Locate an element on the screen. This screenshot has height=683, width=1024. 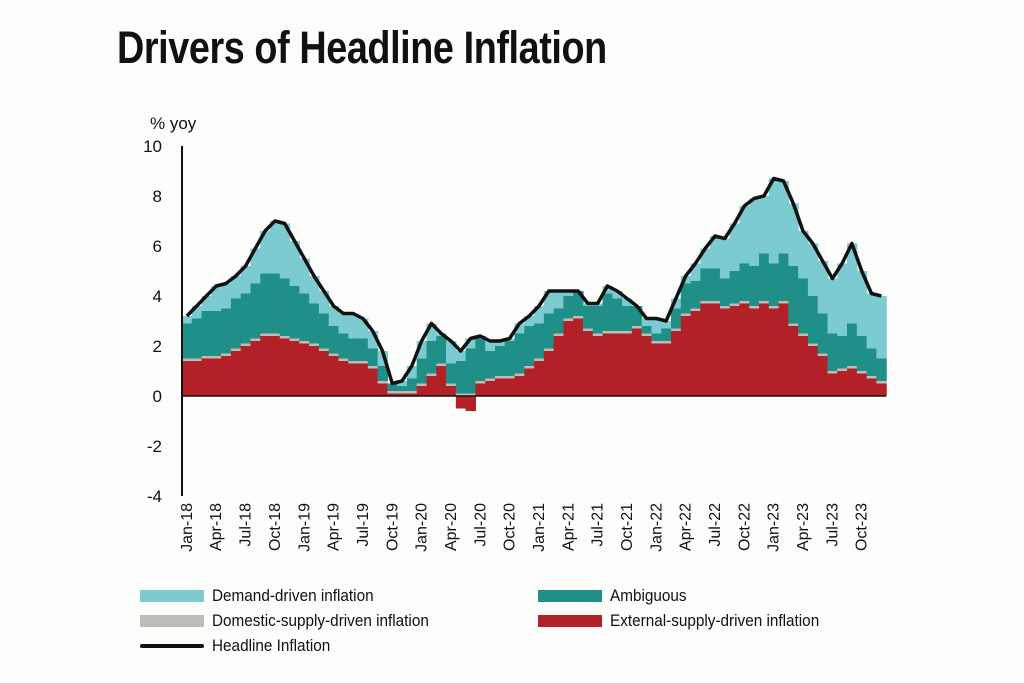
x-tick-label: Apr-21 is located at coordinates (568, 527).